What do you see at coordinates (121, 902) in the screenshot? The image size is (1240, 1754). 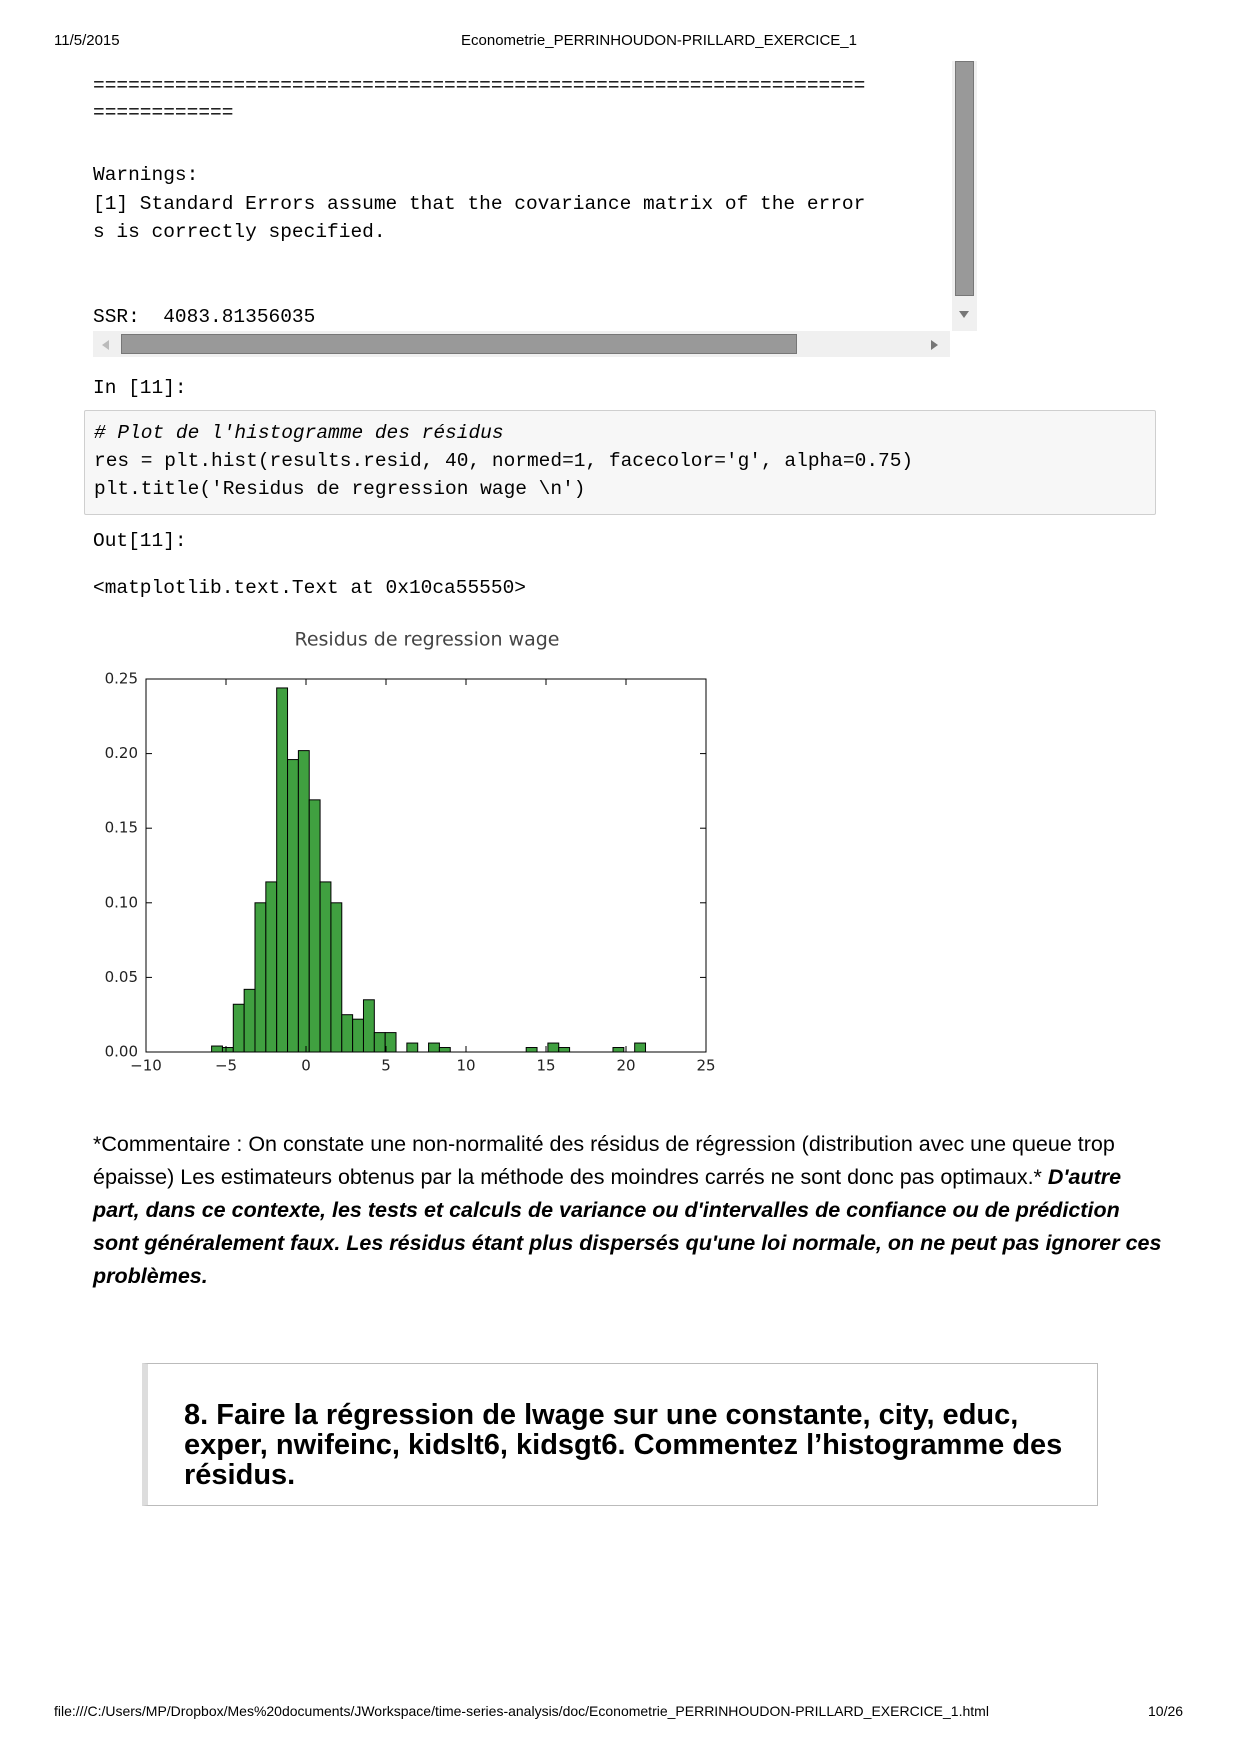 I see `y-tick-label: 0.10` at bounding box center [121, 902].